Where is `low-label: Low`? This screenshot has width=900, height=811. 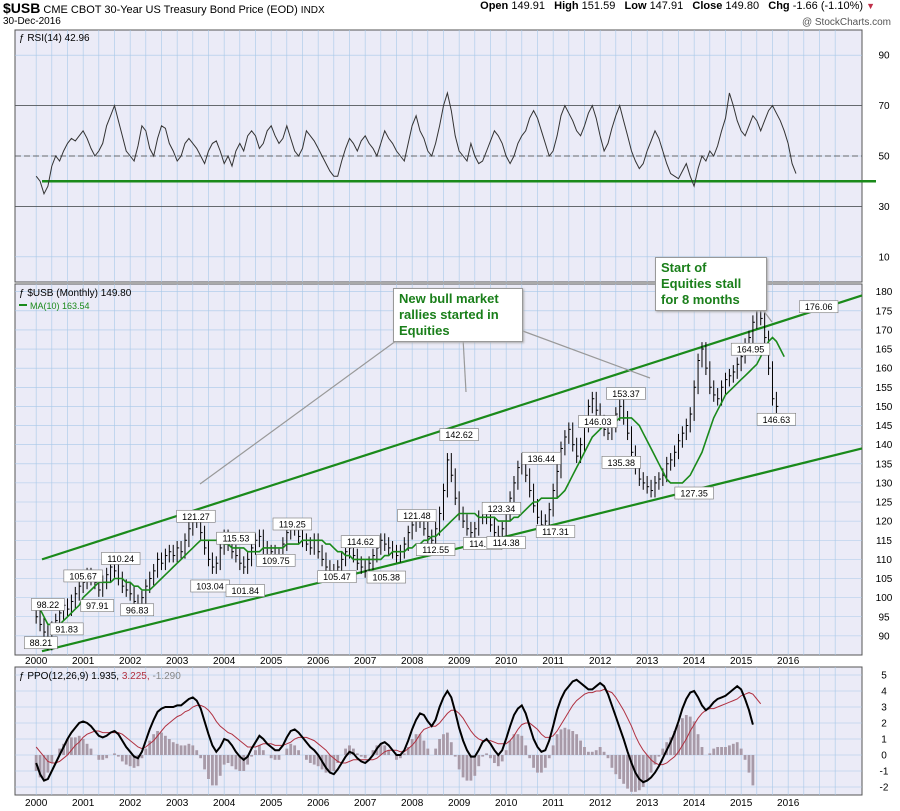
low-label: Low is located at coordinates (635, 6).